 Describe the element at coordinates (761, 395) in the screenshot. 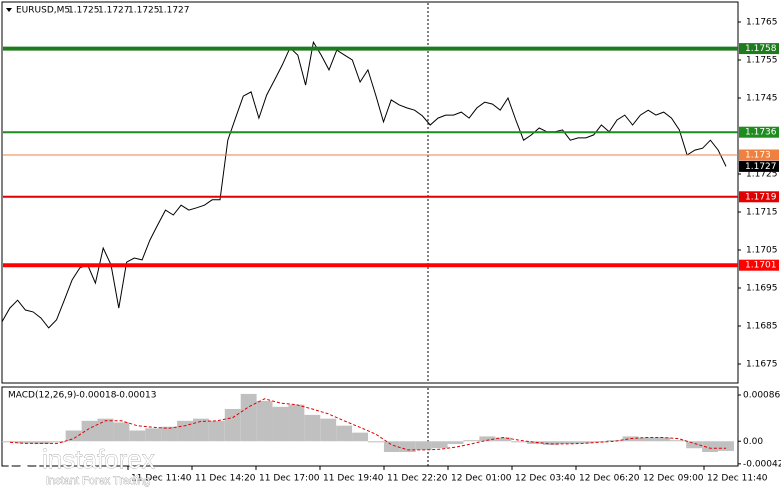

I see `y-tick-label: 0.00086` at that location.